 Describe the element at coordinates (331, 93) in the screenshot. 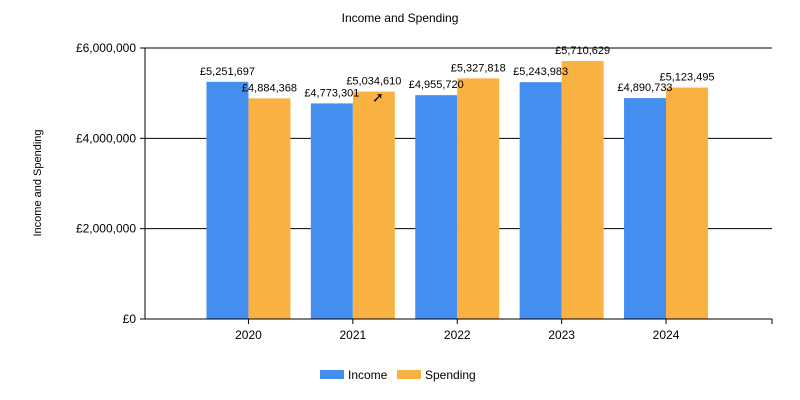

I see `data-label-income-2021: £4,773,301` at that location.